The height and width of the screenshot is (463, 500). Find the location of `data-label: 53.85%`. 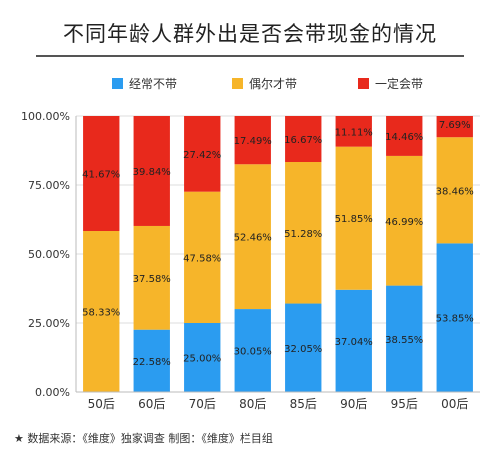

data-label: 53.85% is located at coordinates (455, 319).